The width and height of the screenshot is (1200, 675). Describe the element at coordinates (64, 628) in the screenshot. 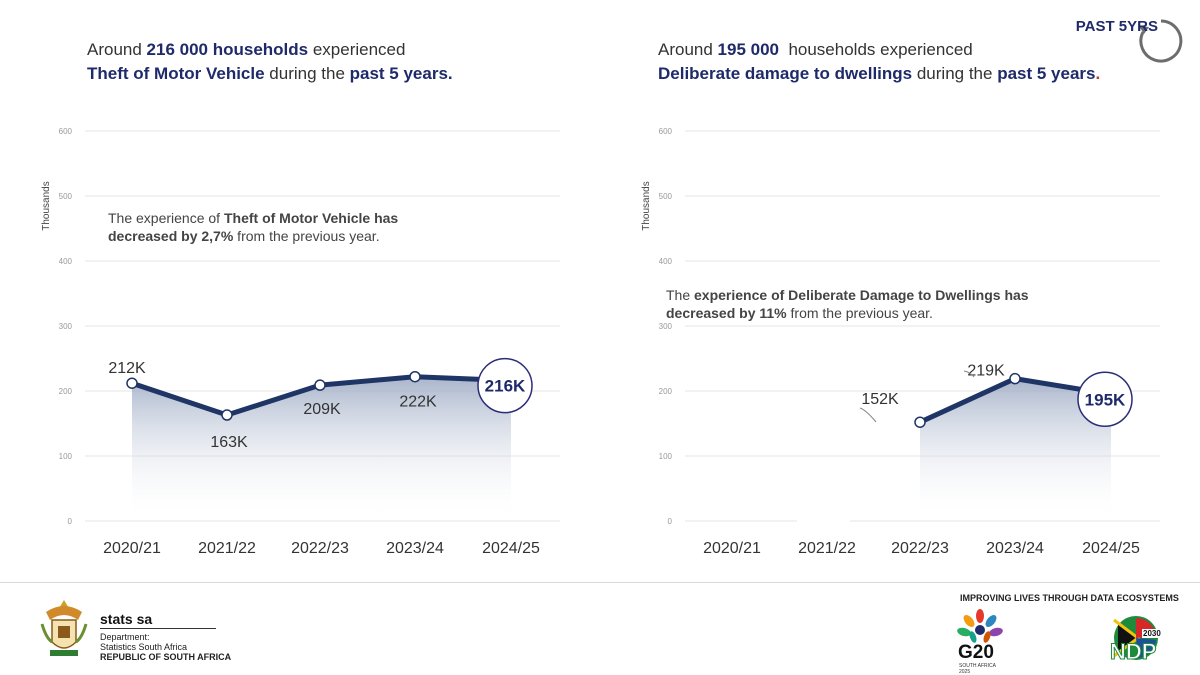

I see `coat-of-arms-logo` at that location.